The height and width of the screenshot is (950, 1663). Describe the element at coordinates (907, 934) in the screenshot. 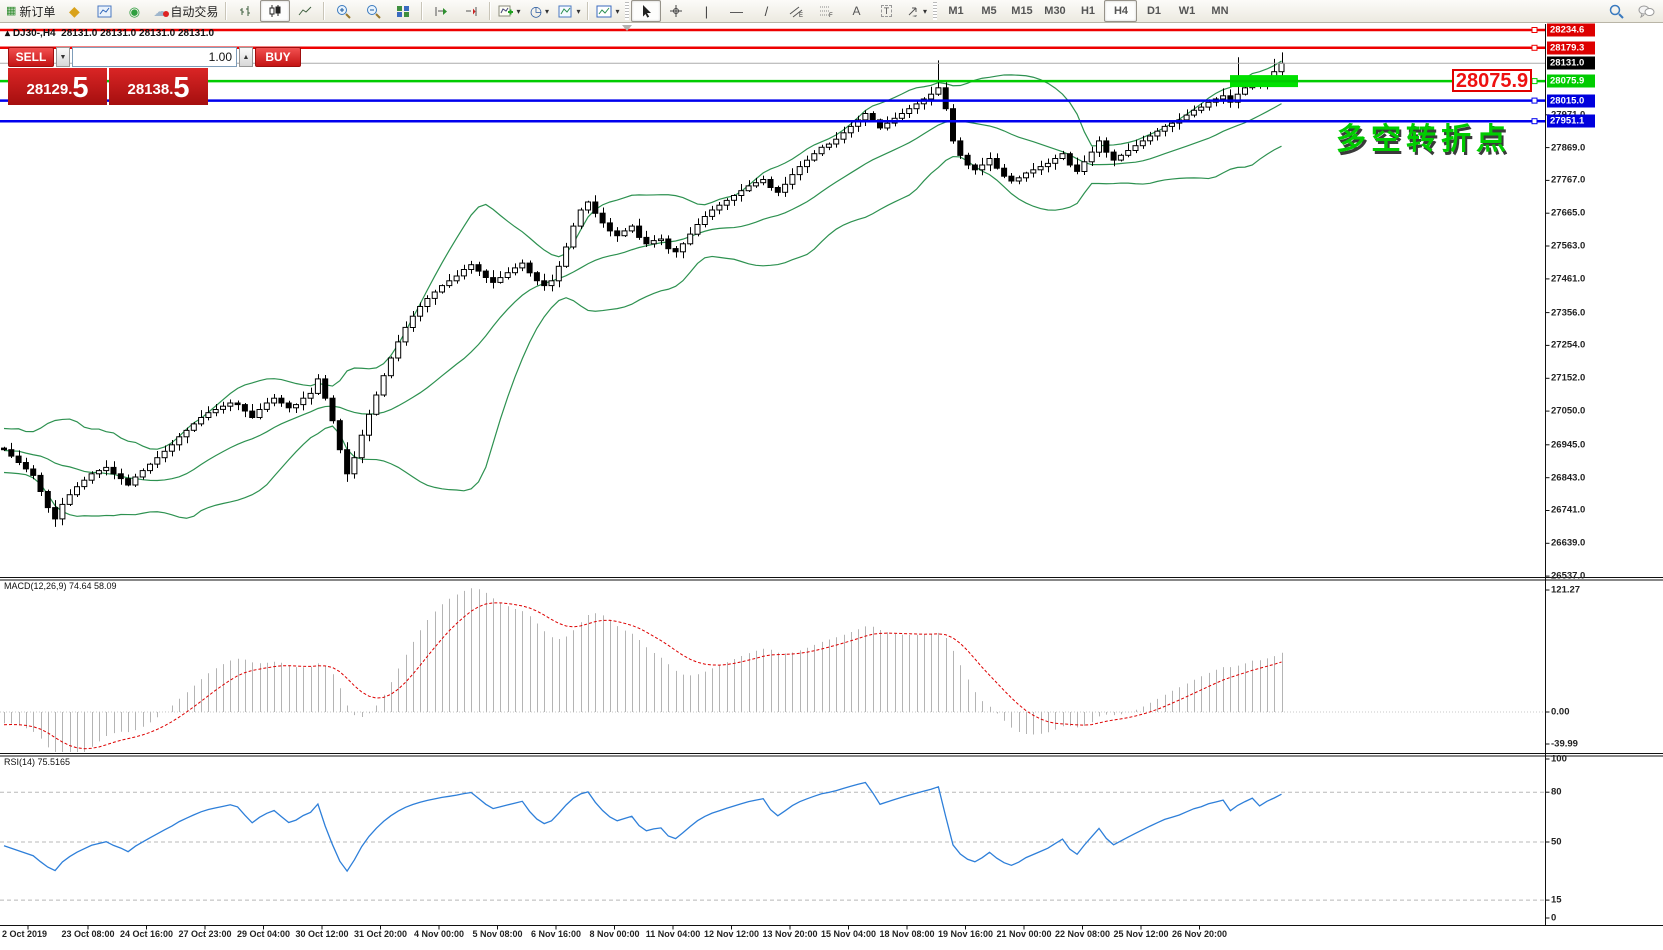

I see `time-axis-label: 18 Nov 08:00` at that location.